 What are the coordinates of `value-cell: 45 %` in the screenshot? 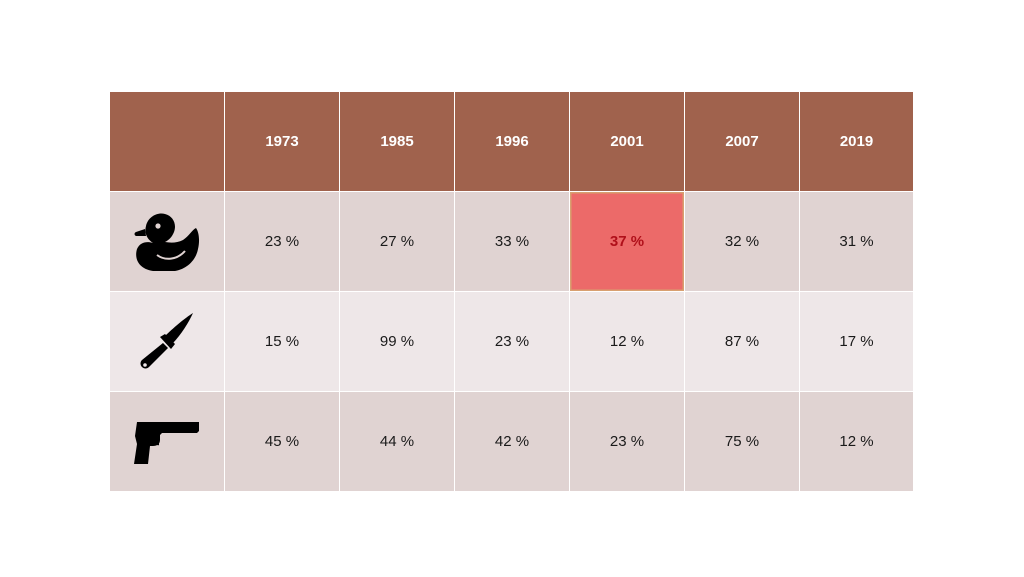 It's located at (282, 441).